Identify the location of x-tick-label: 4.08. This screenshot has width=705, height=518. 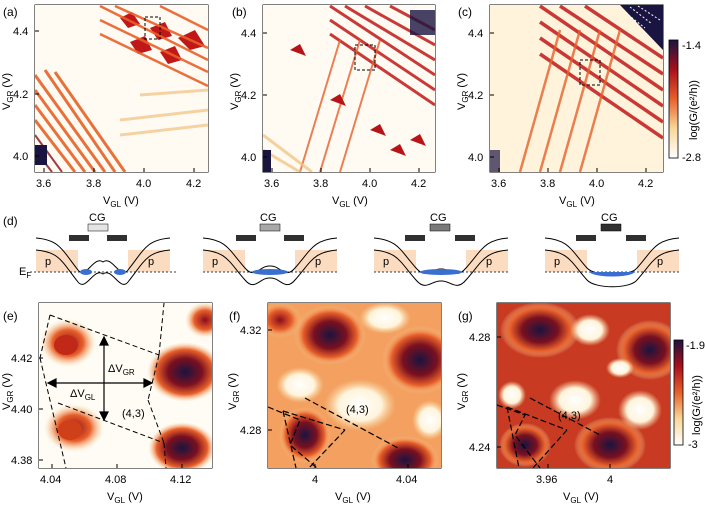
(115, 480).